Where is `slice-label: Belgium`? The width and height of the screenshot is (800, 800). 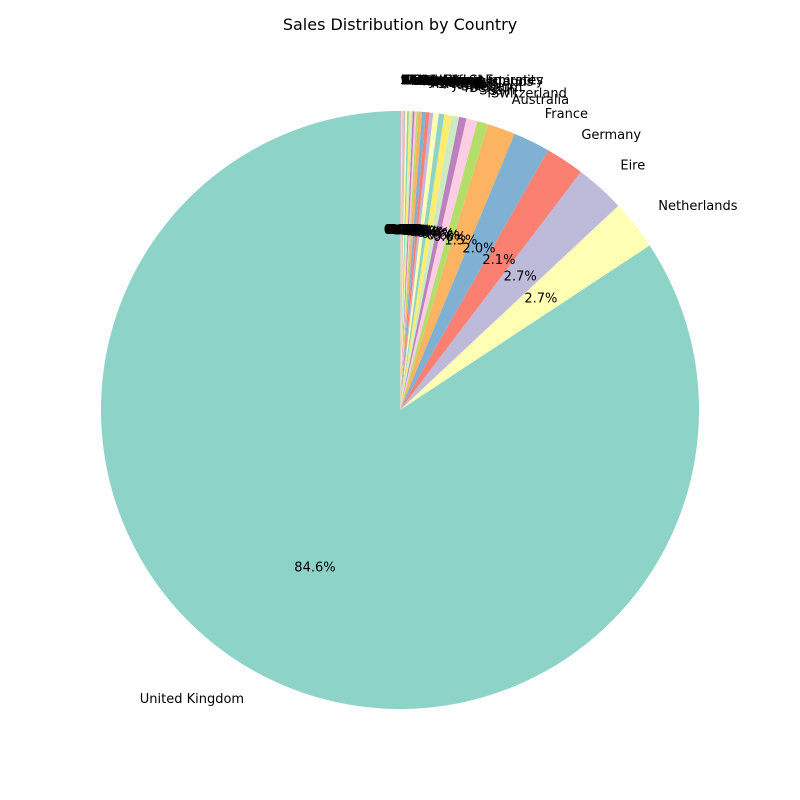 slice-label: Belgium is located at coordinates (495, 88).